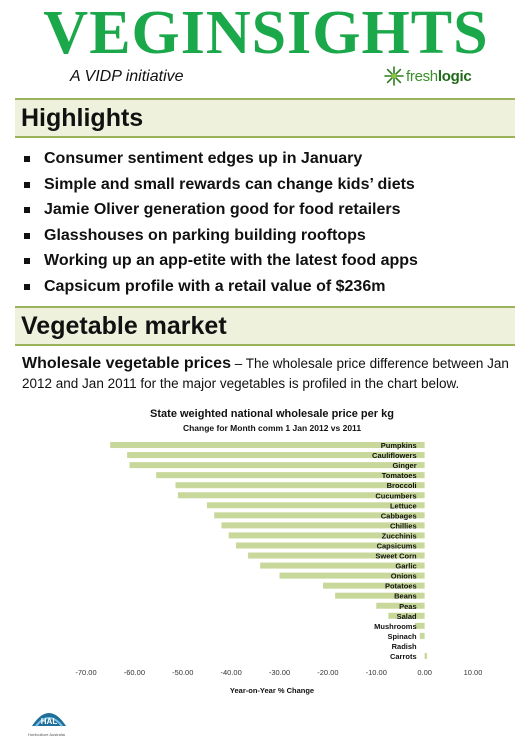 The height and width of the screenshot is (744, 532). What do you see at coordinates (422, 76) in the screenshot?
I see `logo-fresh-text: fresh` at bounding box center [422, 76].